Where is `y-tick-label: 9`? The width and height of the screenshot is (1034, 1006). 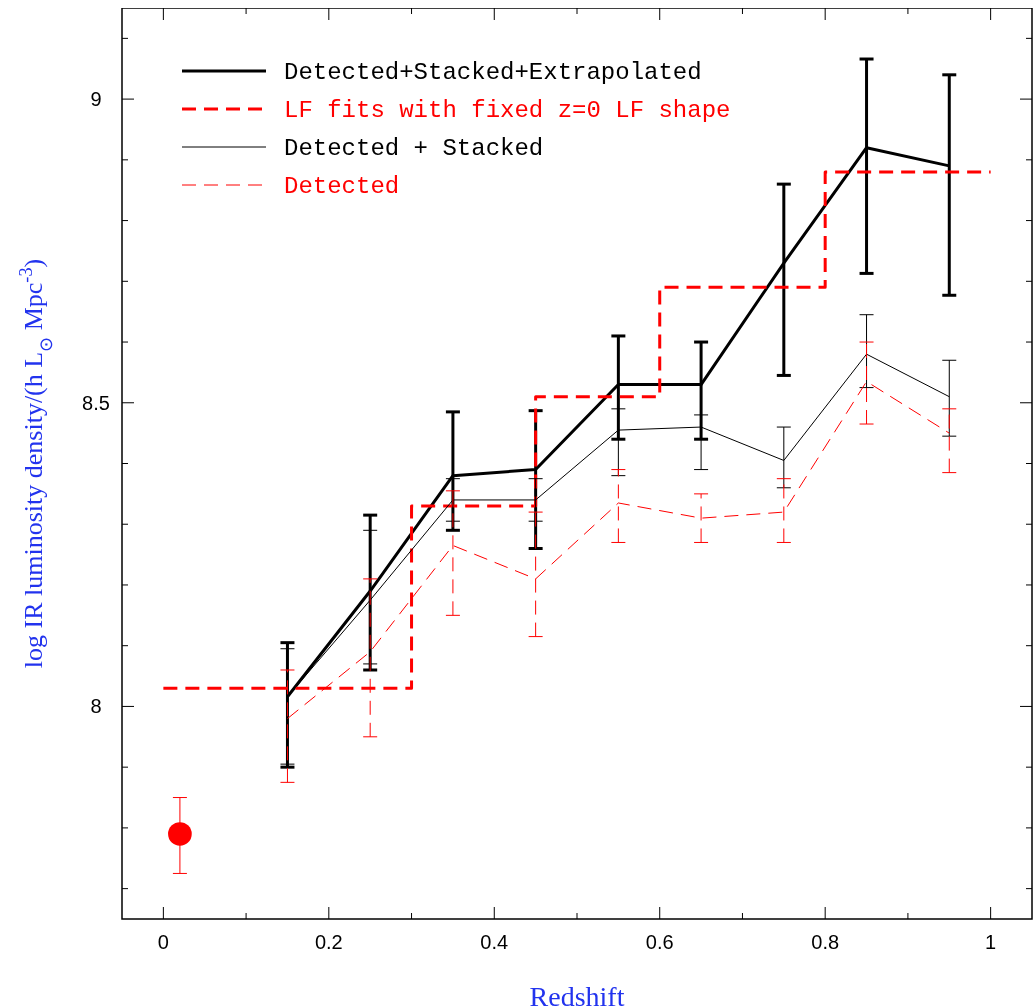 y-tick-label: 9 is located at coordinates (96, 99).